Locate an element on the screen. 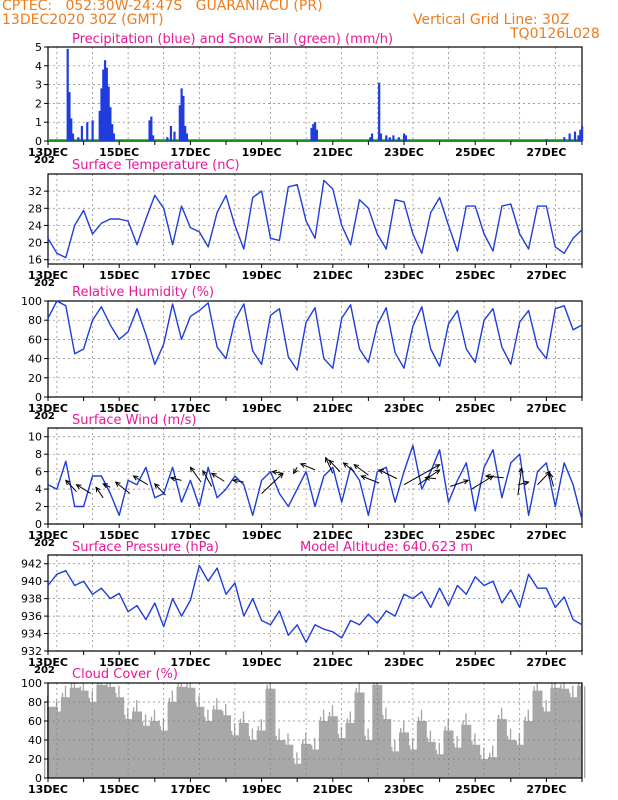 The width and height of the screenshot is (618, 800). ytick-label: 0 is located at coordinates (38, 397).